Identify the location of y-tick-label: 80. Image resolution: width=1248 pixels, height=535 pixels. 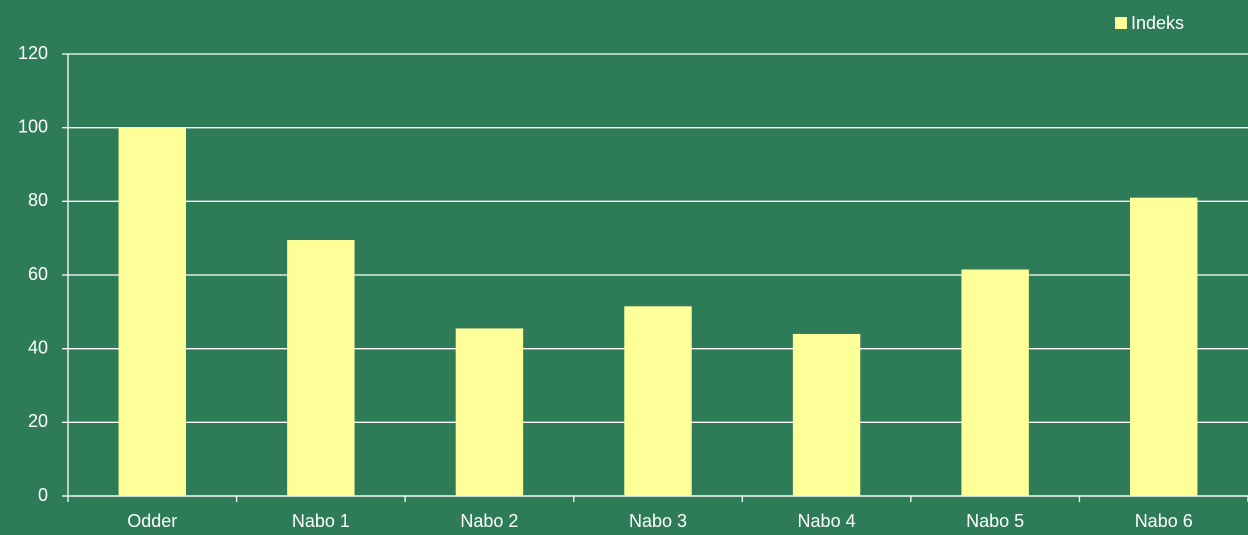
(38, 200).